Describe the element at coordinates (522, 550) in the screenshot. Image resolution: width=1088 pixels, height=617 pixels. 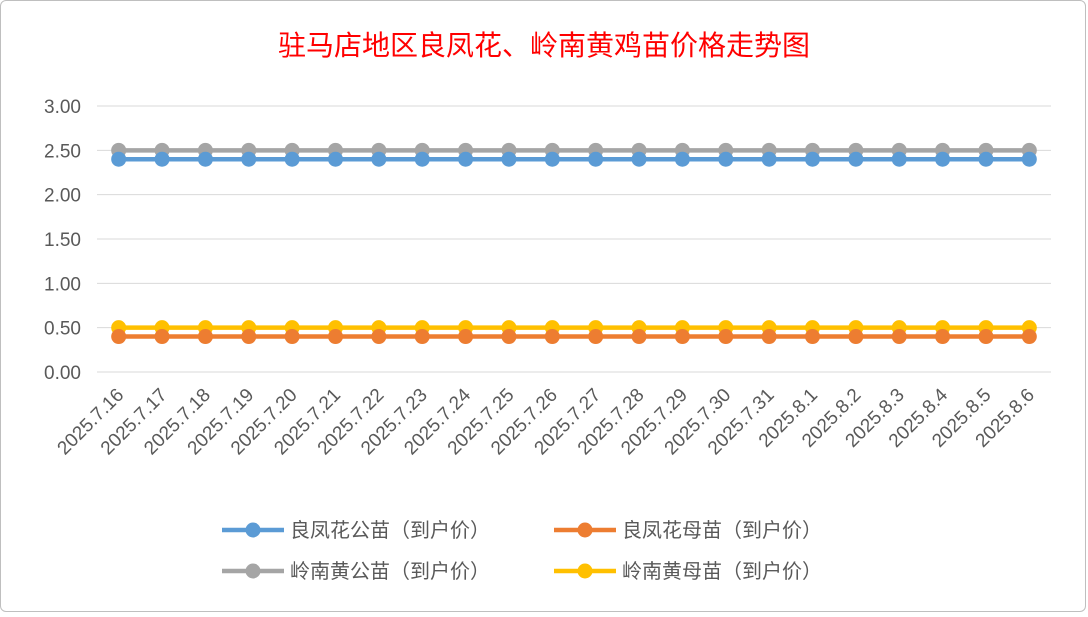
I see `legend: 良凤花公苗（到户价） 良凤花母苗（到户价） 岭南黄公苗（到户价） 岭南黄母苗（到户价）` at that location.